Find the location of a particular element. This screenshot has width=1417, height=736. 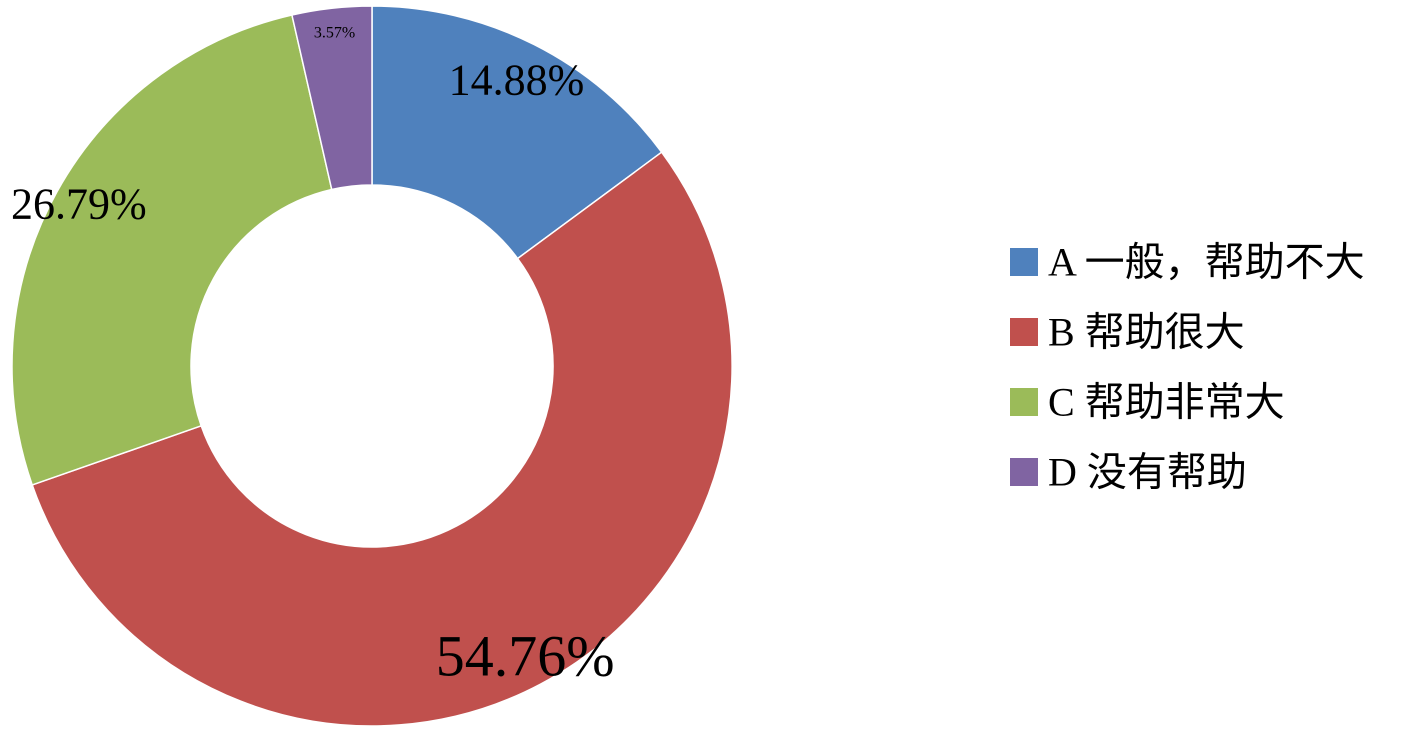

slice-c is located at coordinates (172, 250).